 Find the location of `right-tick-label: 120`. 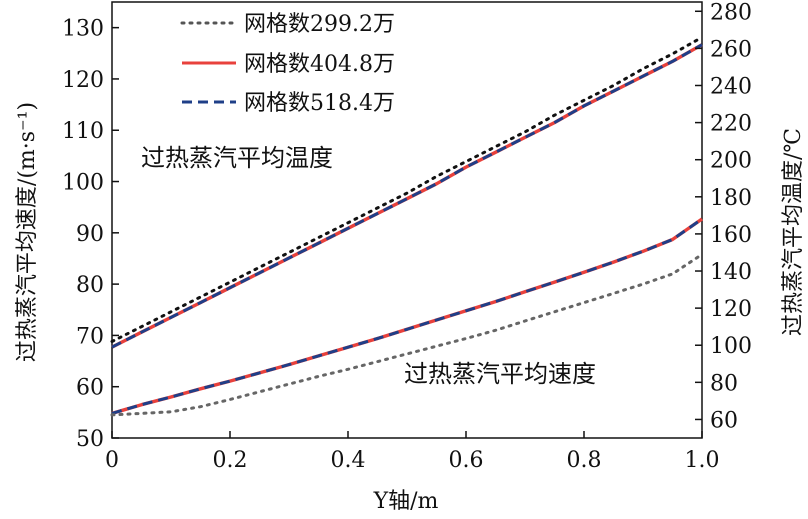

right-tick-label: 120 is located at coordinates (731, 309).